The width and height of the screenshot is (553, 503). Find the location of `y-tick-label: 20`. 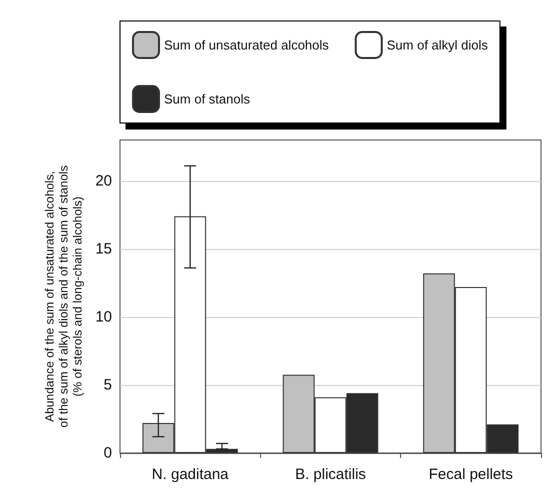

y-tick-label: 20 is located at coordinates (103, 181).